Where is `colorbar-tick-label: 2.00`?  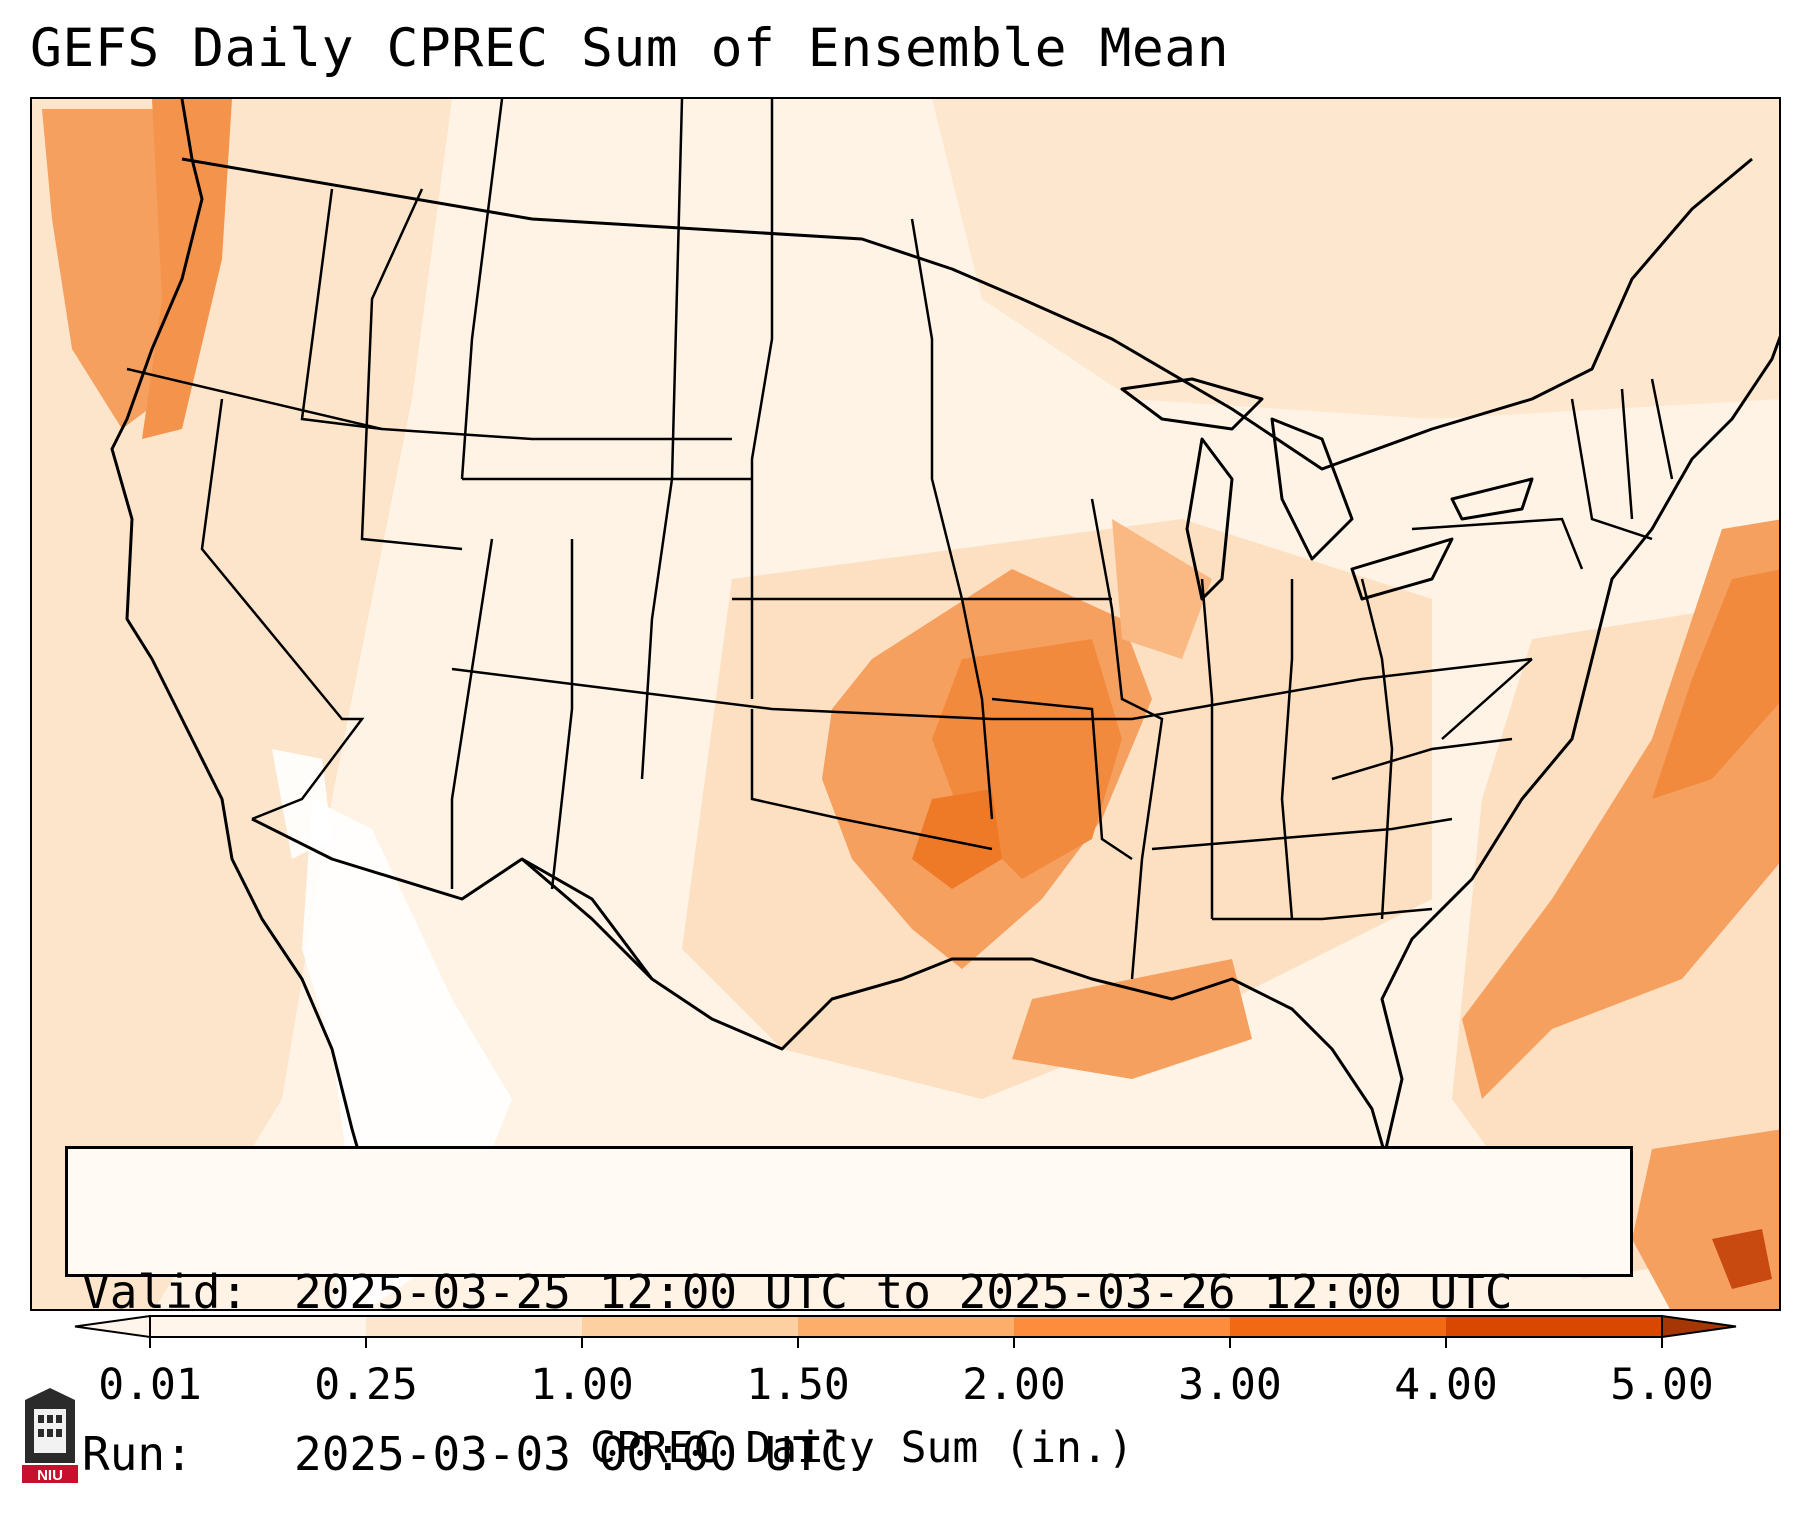 colorbar-tick-label: 2.00 is located at coordinates (1014, 1385).